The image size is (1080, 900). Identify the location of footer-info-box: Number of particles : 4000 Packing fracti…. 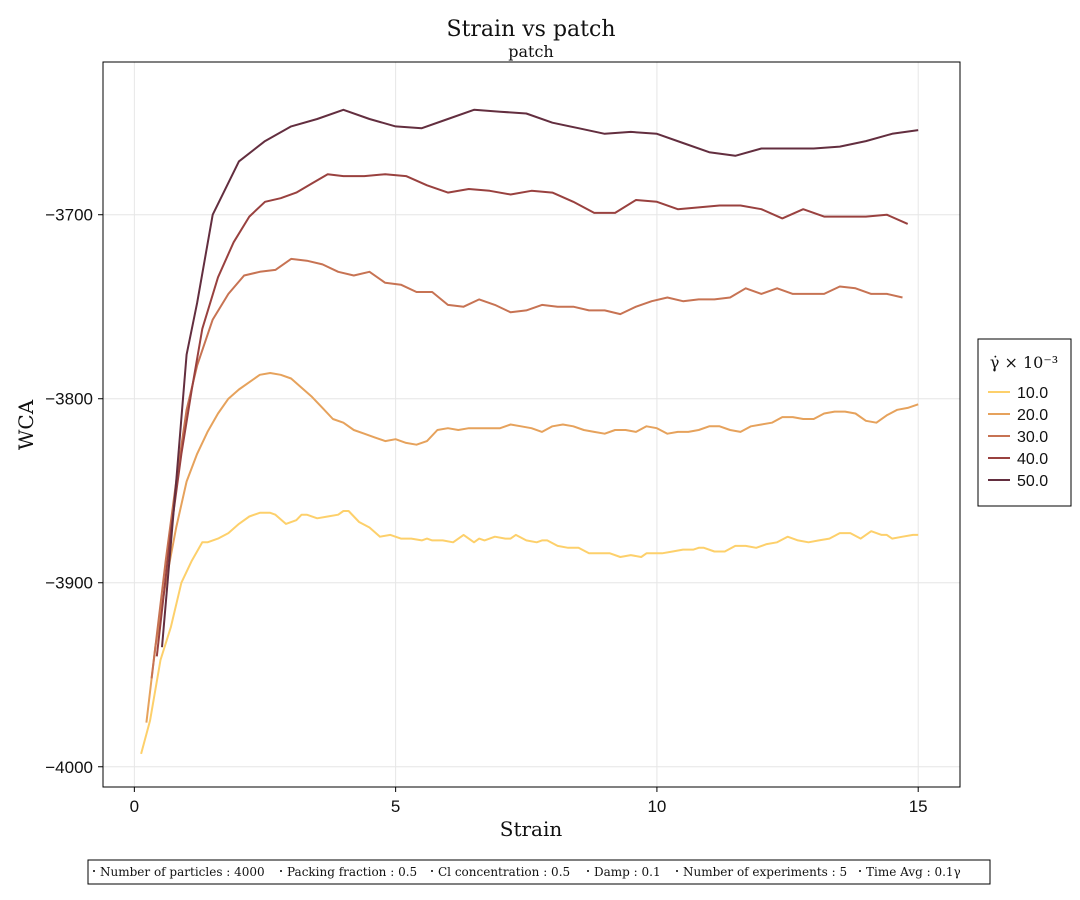
(539, 872).